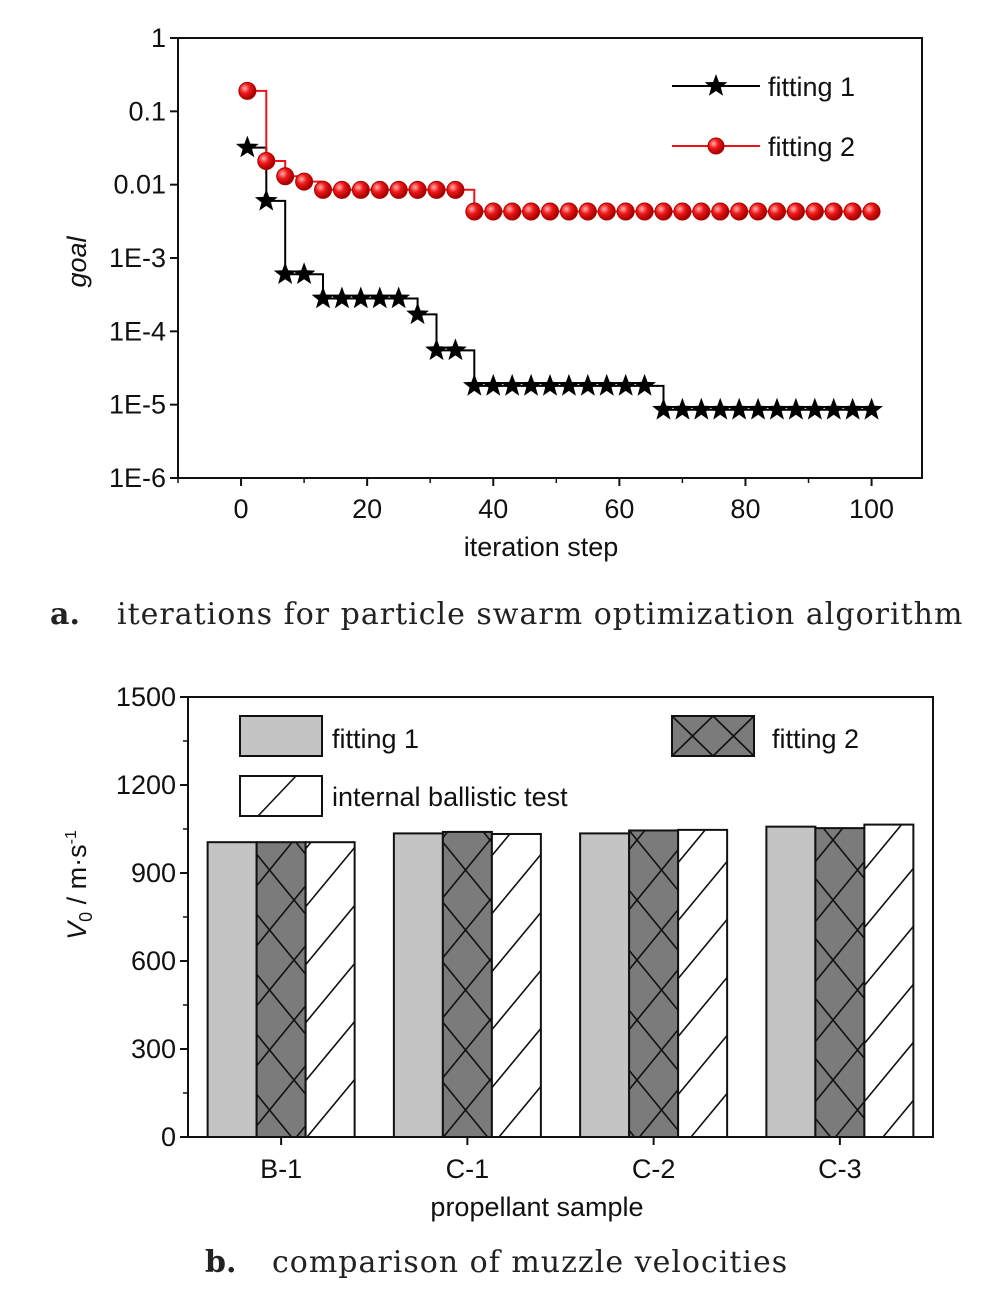  Describe the element at coordinates (153, 1049) in the screenshot. I see `y-tick-label-b: 300` at that location.